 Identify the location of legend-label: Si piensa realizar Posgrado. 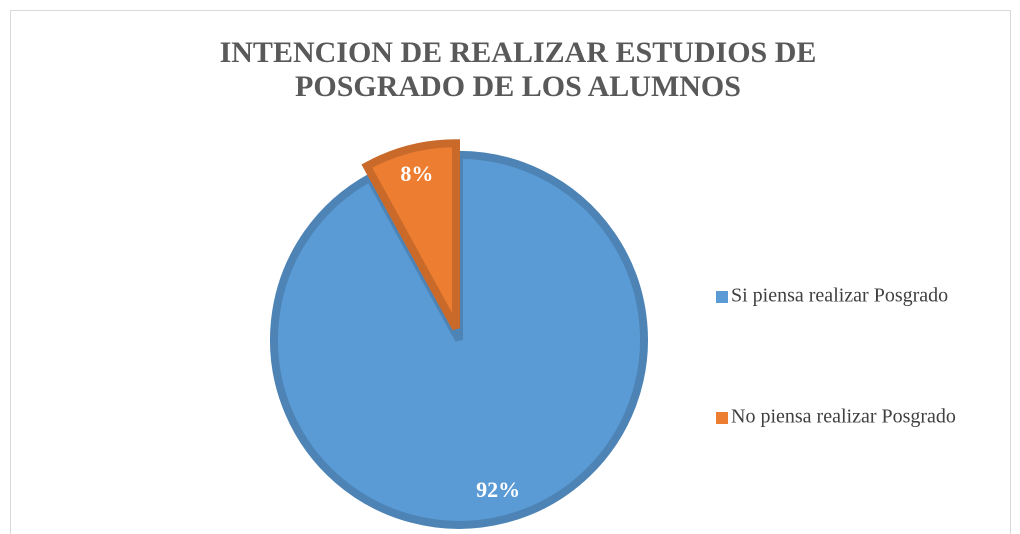
(839, 296).